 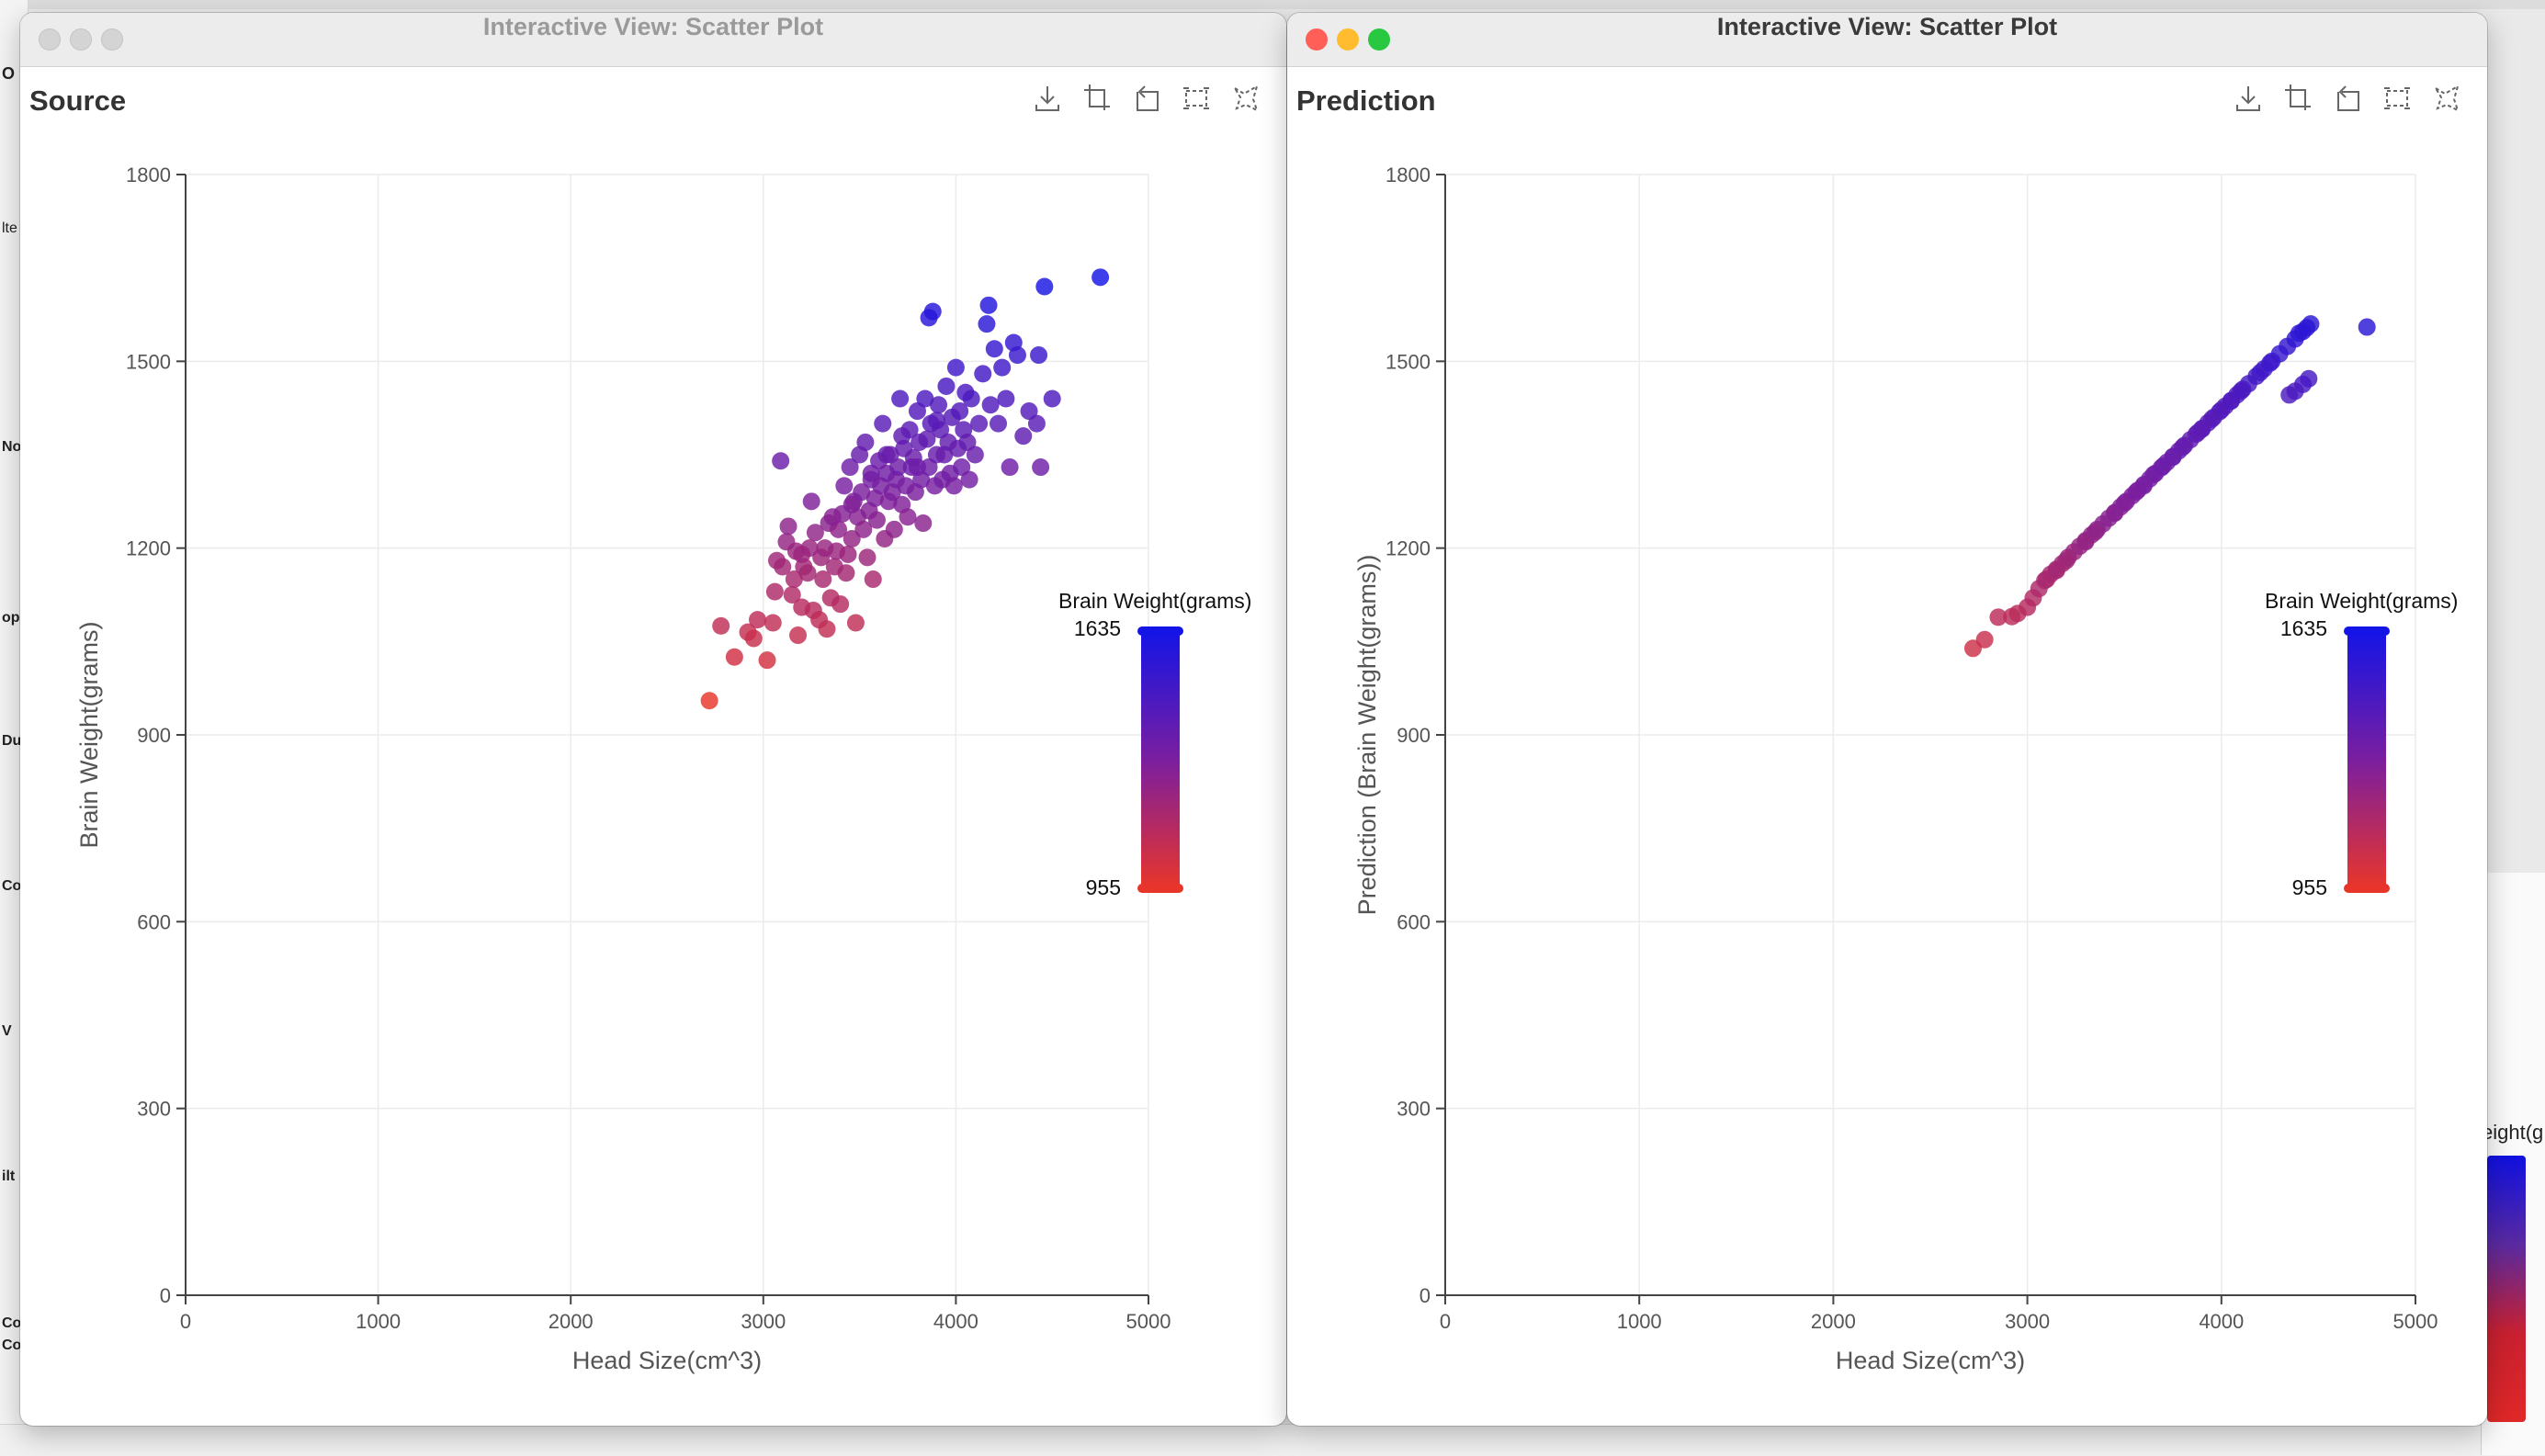 What do you see at coordinates (112, 39) in the screenshot?
I see `zoom-window-button` at bounding box center [112, 39].